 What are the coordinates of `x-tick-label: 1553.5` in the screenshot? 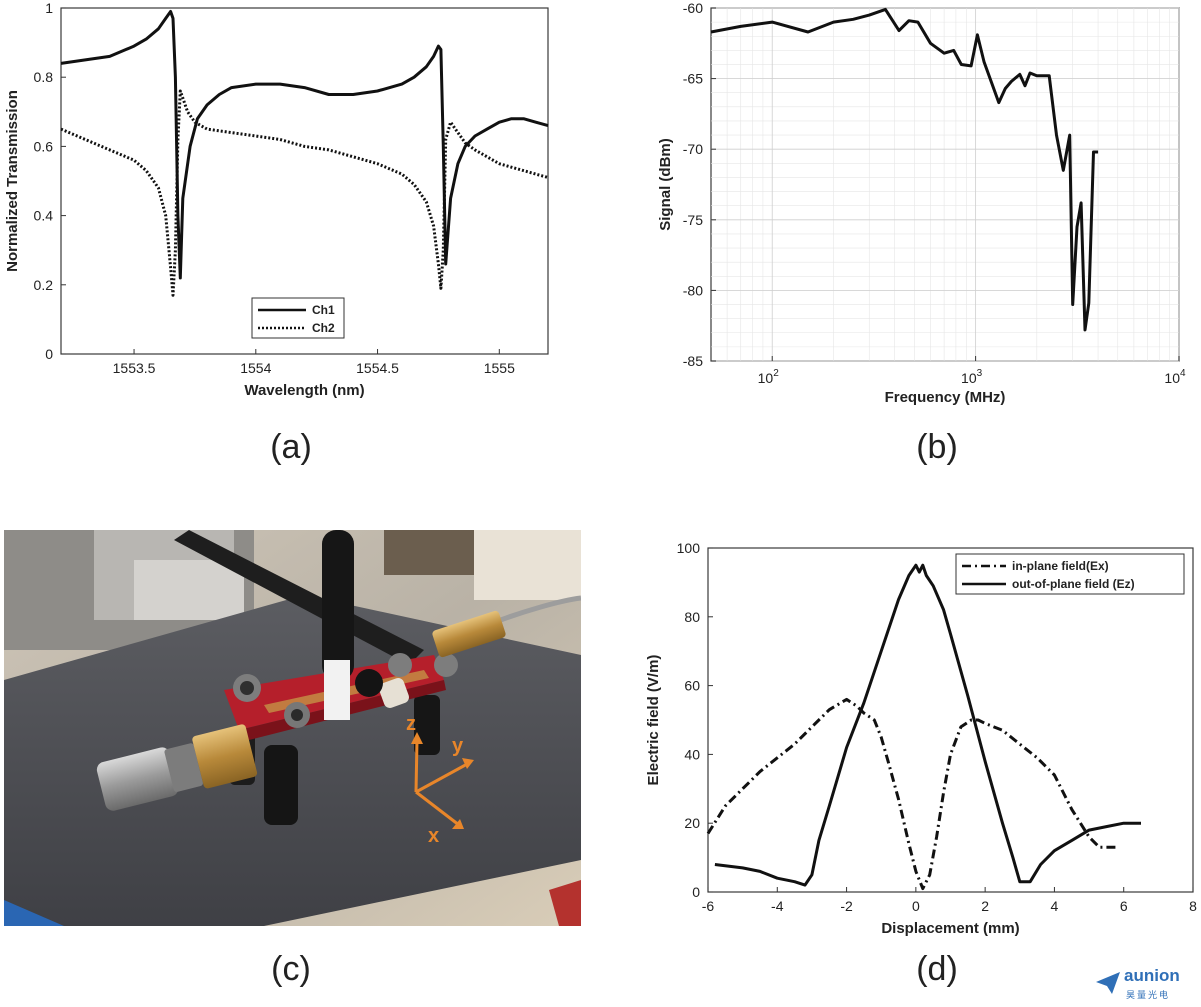 It's located at (134, 368).